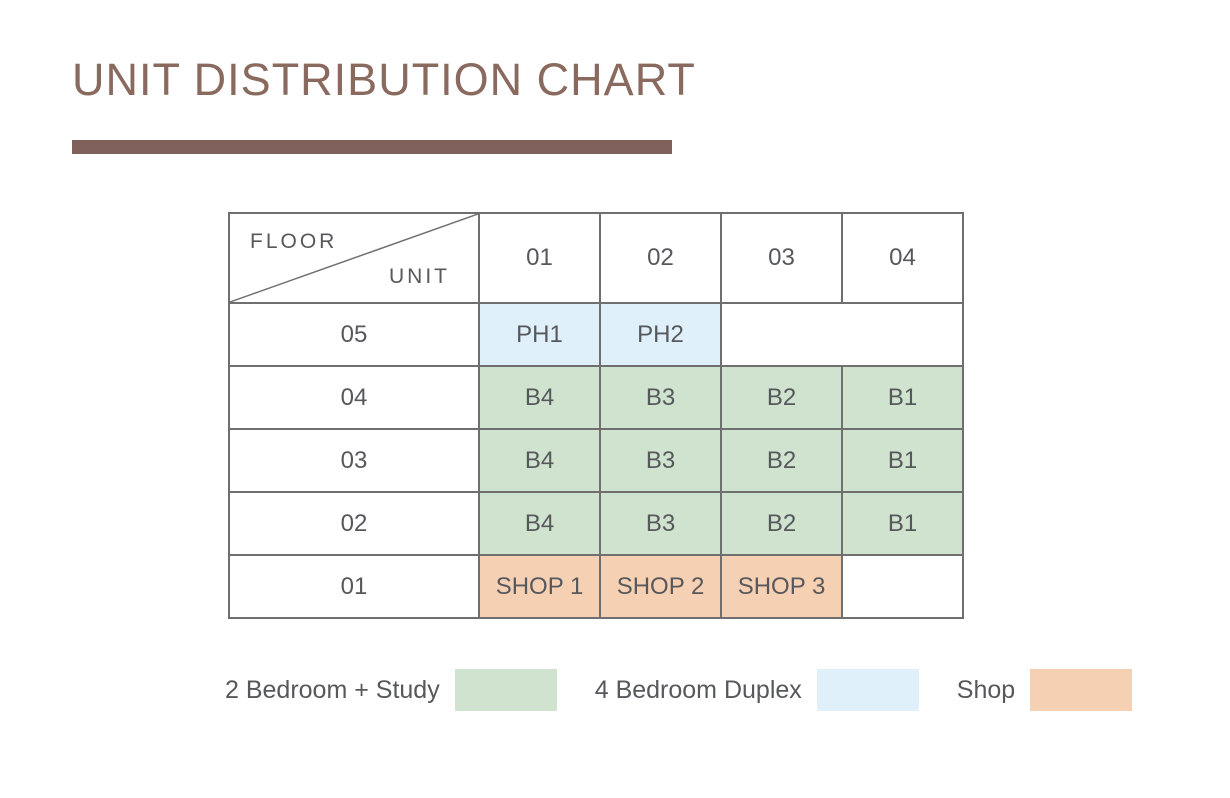 Image resolution: width=1230 pixels, height=798 pixels. What do you see at coordinates (539, 334) in the screenshot?
I see `unit-cell-05-01-ph1: PH1` at bounding box center [539, 334].